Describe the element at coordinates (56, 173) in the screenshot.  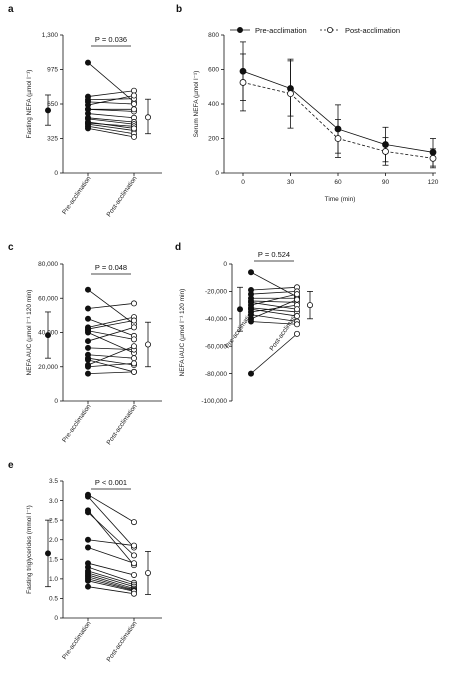
I see `panel-a-y-tick-label: 0` at that location.